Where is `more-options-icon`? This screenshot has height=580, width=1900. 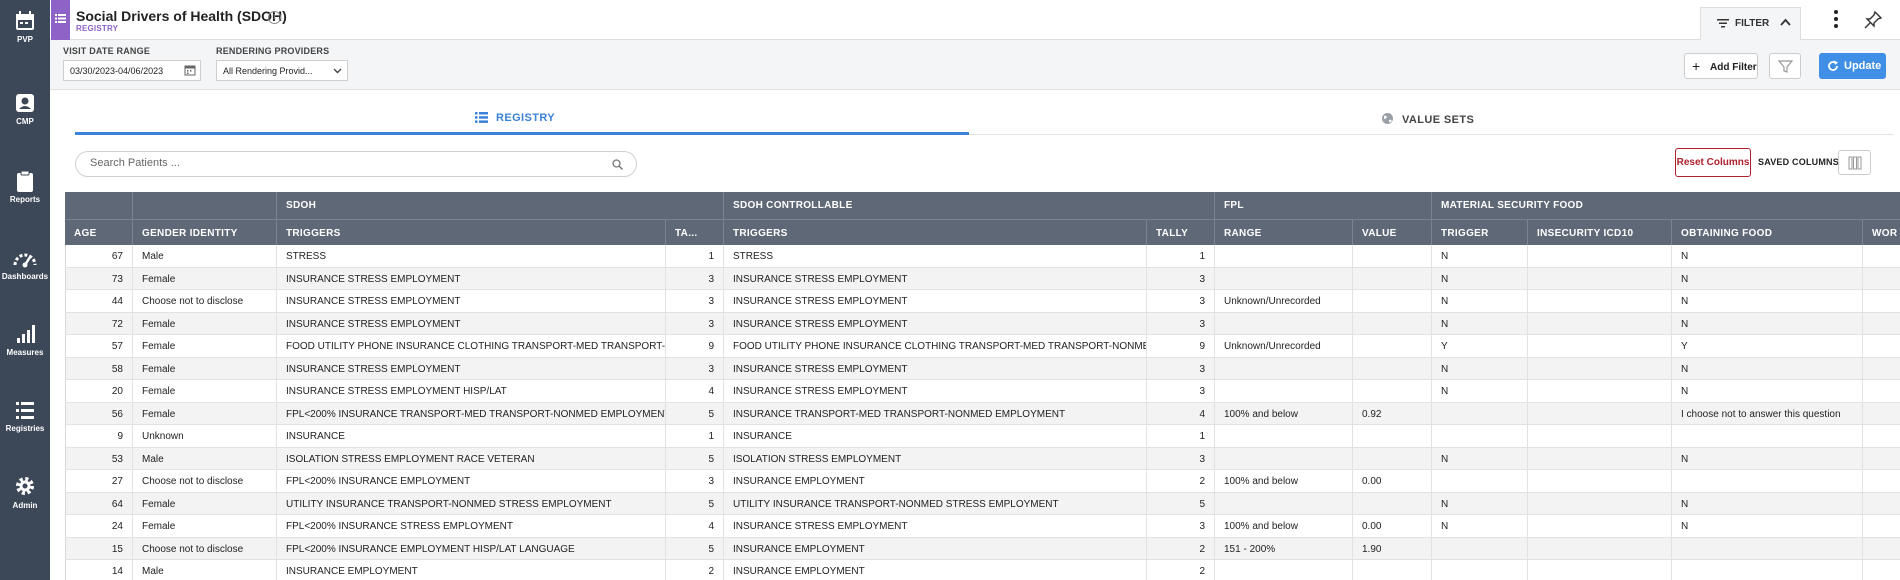 more-options-icon is located at coordinates (1836, 21).